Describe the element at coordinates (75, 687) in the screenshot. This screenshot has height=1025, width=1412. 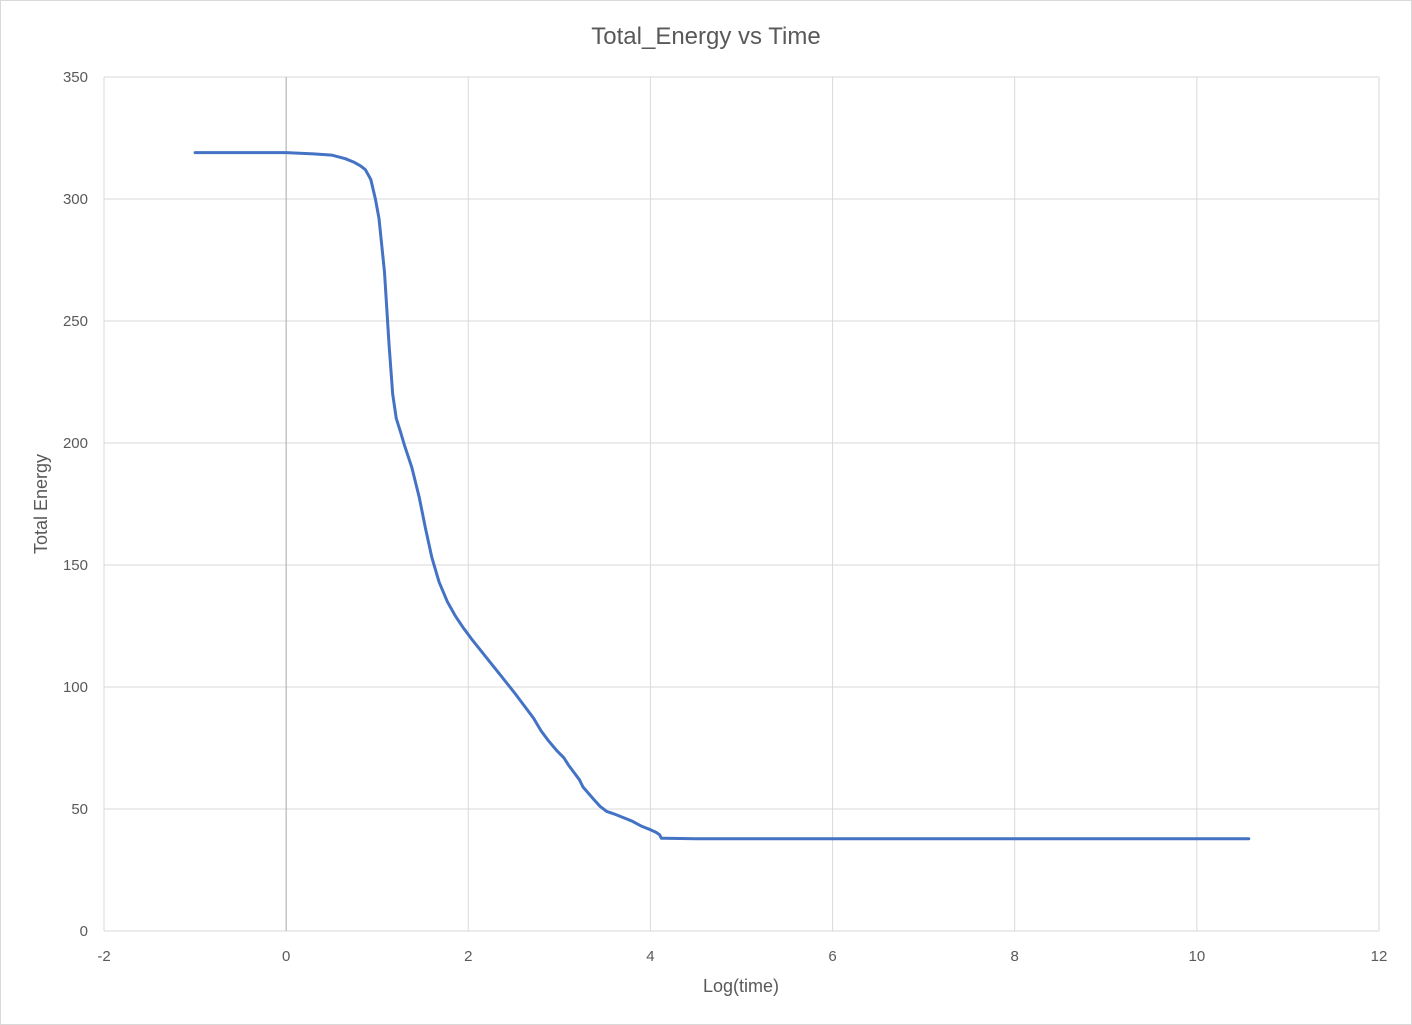
I see `y-tick-label: 100` at that location.